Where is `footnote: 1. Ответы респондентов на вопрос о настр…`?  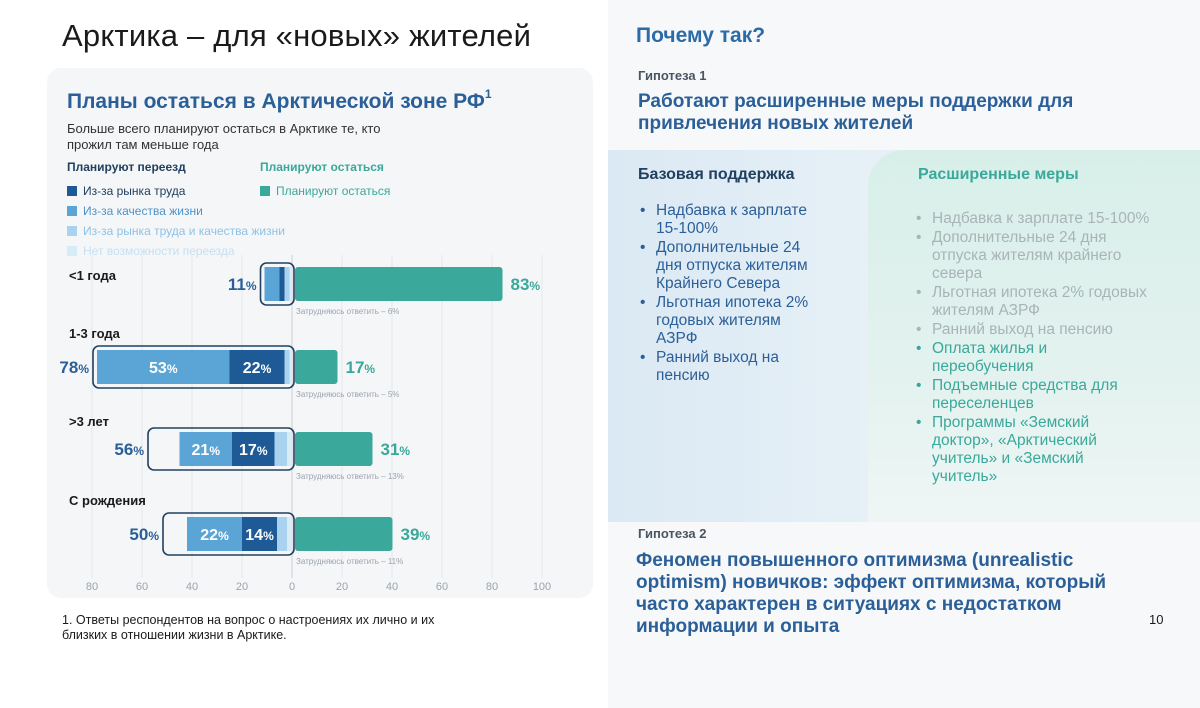 footnote: 1. Ответы респондентов на вопрос о настр… is located at coordinates (248, 627).